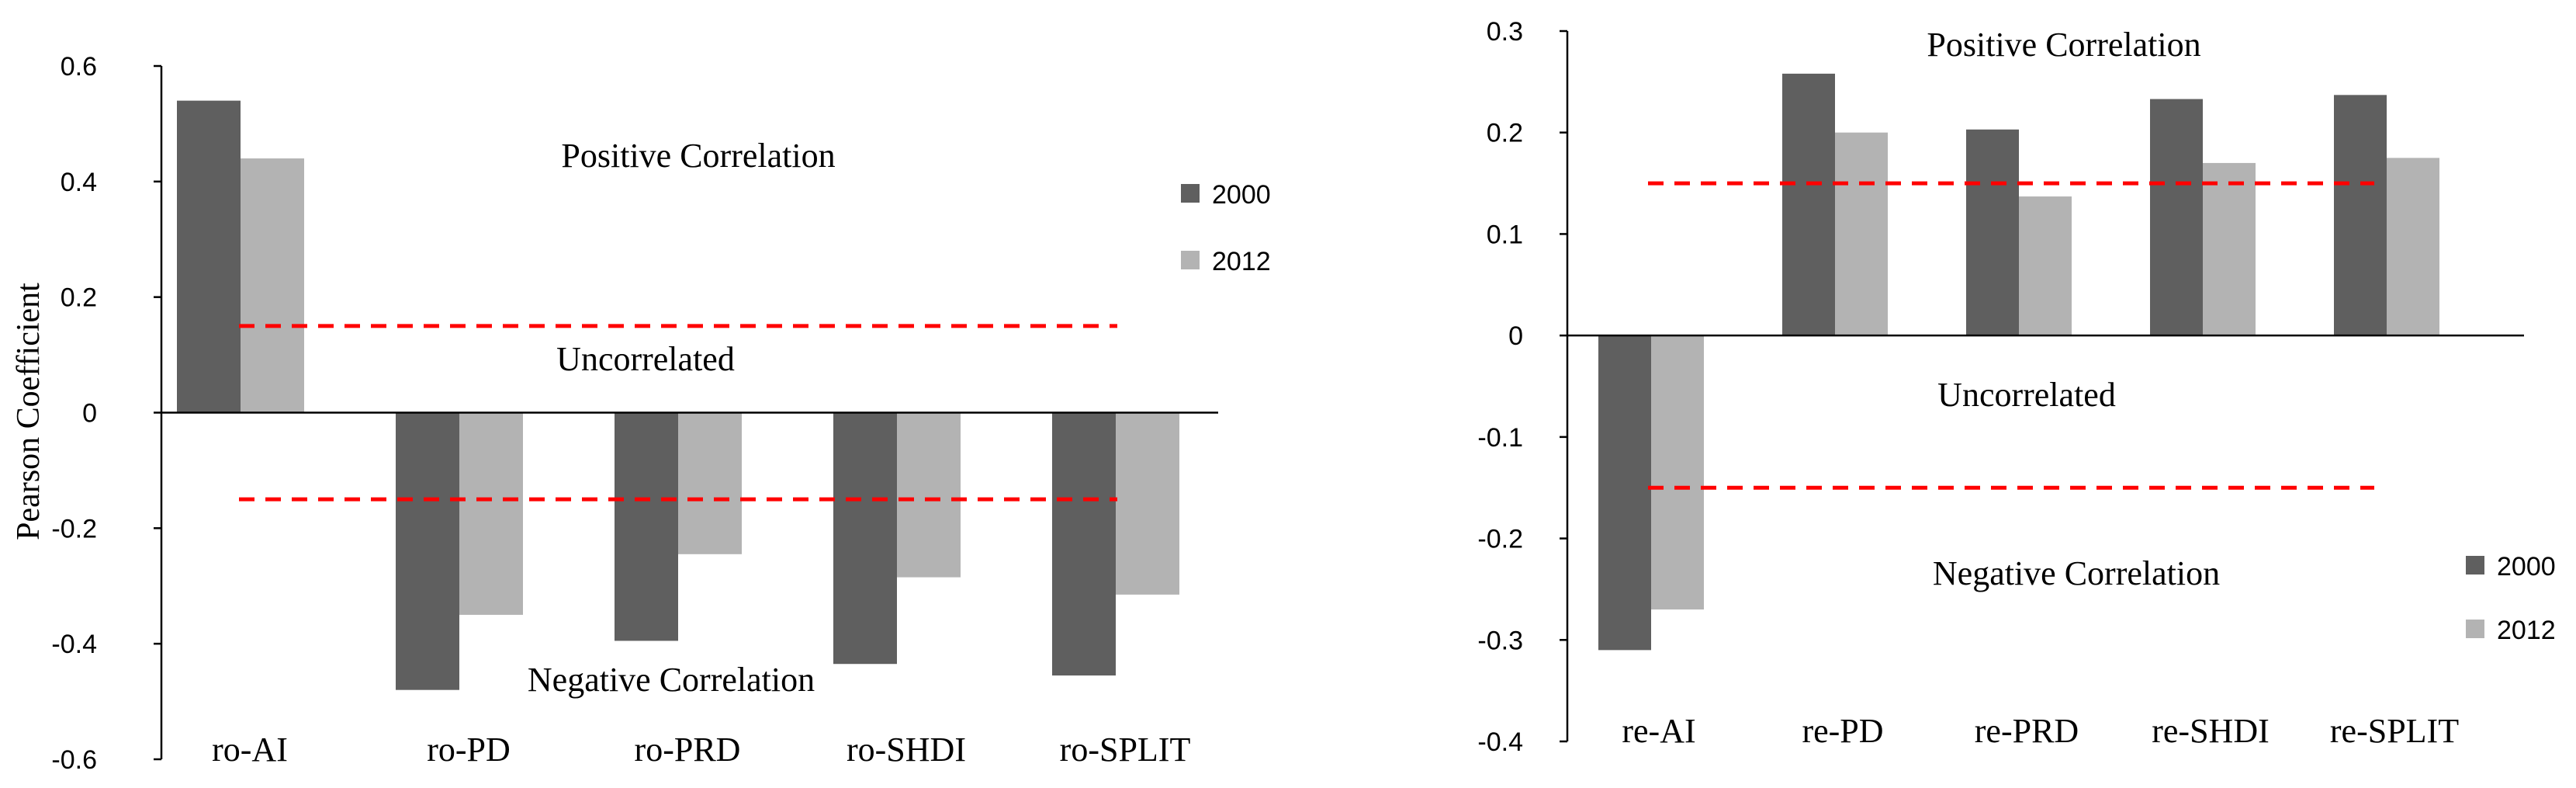 The image size is (2576, 788). I want to click on right-uncorrelated-label: Uncorrelated, so click(2026, 395).